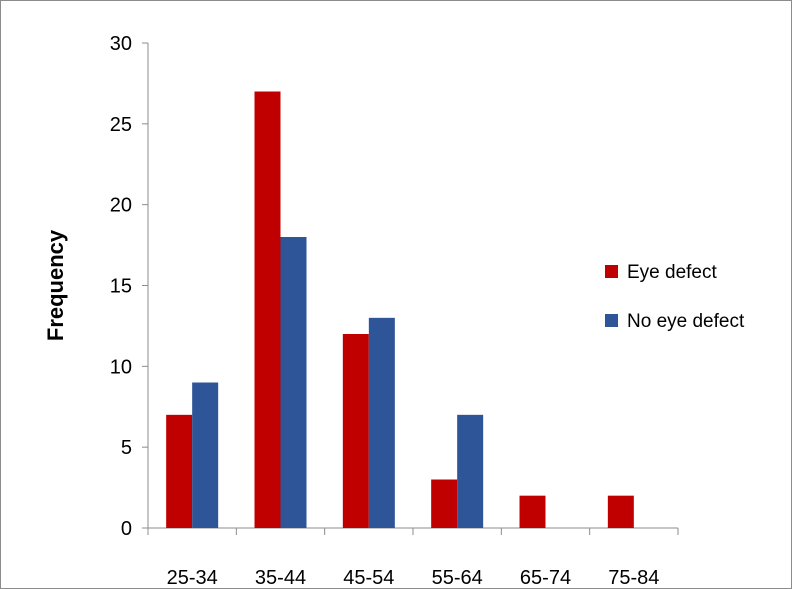 This screenshot has height=589, width=792. Describe the element at coordinates (55, 285) in the screenshot. I see `y-axis-title: Frequency` at that location.